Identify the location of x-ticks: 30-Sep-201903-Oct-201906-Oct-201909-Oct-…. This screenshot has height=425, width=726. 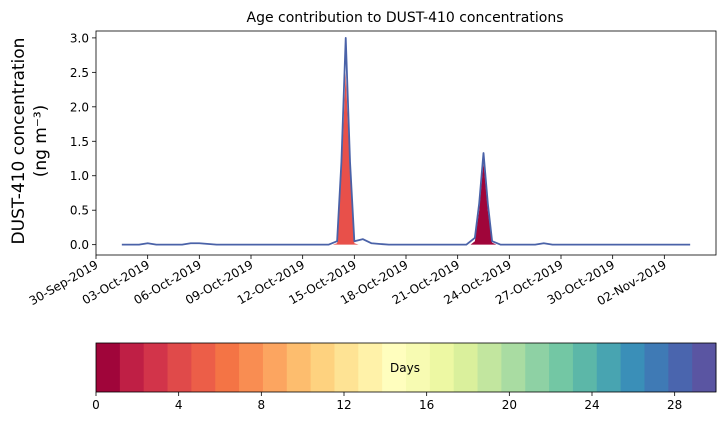
(348, 281).